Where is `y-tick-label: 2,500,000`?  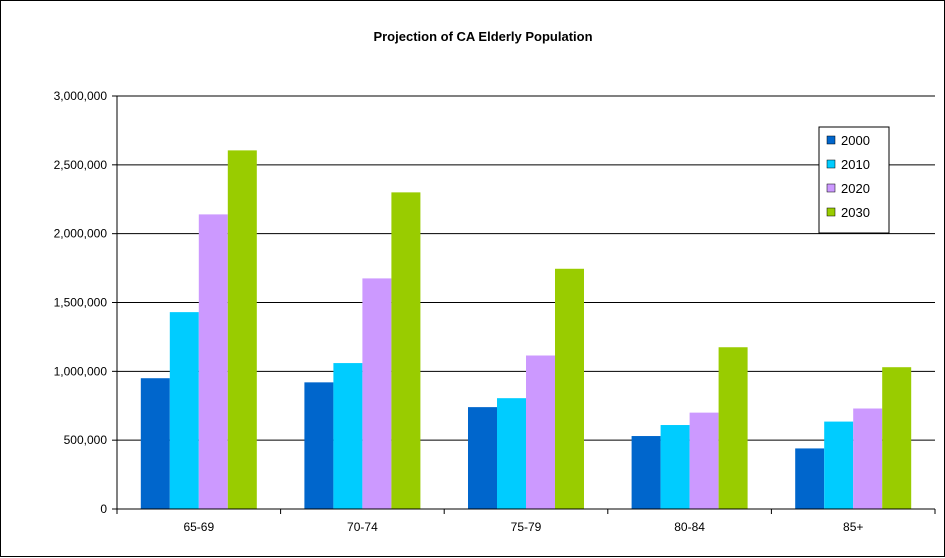 y-tick-label: 2,500,000 is located at coordinates (81, 165).